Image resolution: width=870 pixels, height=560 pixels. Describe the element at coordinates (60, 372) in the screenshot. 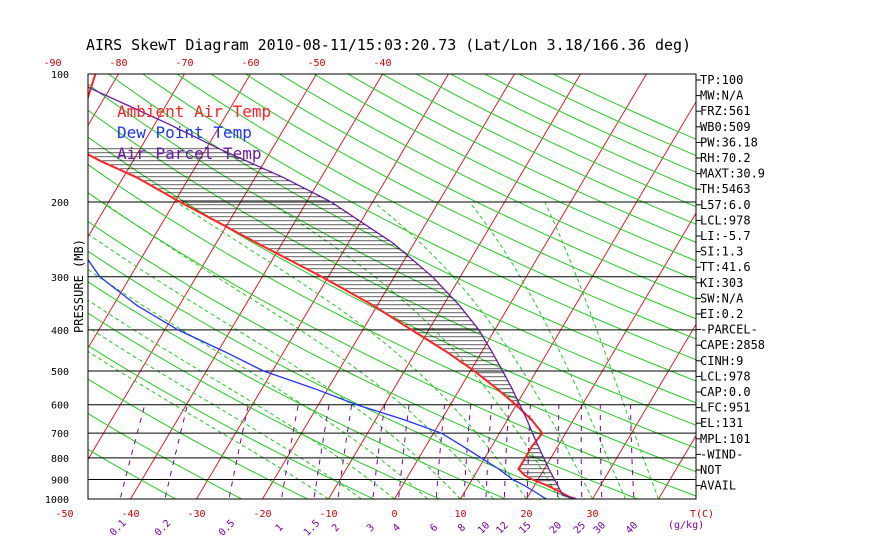

I see `pressure-tick-label: 500` at that location.